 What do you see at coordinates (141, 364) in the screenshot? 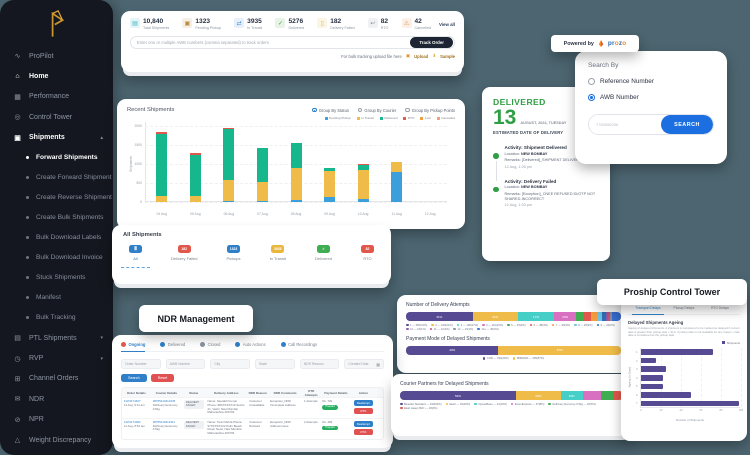
I see `filter-order-number: Order Number` at bounding box center [141, 364].